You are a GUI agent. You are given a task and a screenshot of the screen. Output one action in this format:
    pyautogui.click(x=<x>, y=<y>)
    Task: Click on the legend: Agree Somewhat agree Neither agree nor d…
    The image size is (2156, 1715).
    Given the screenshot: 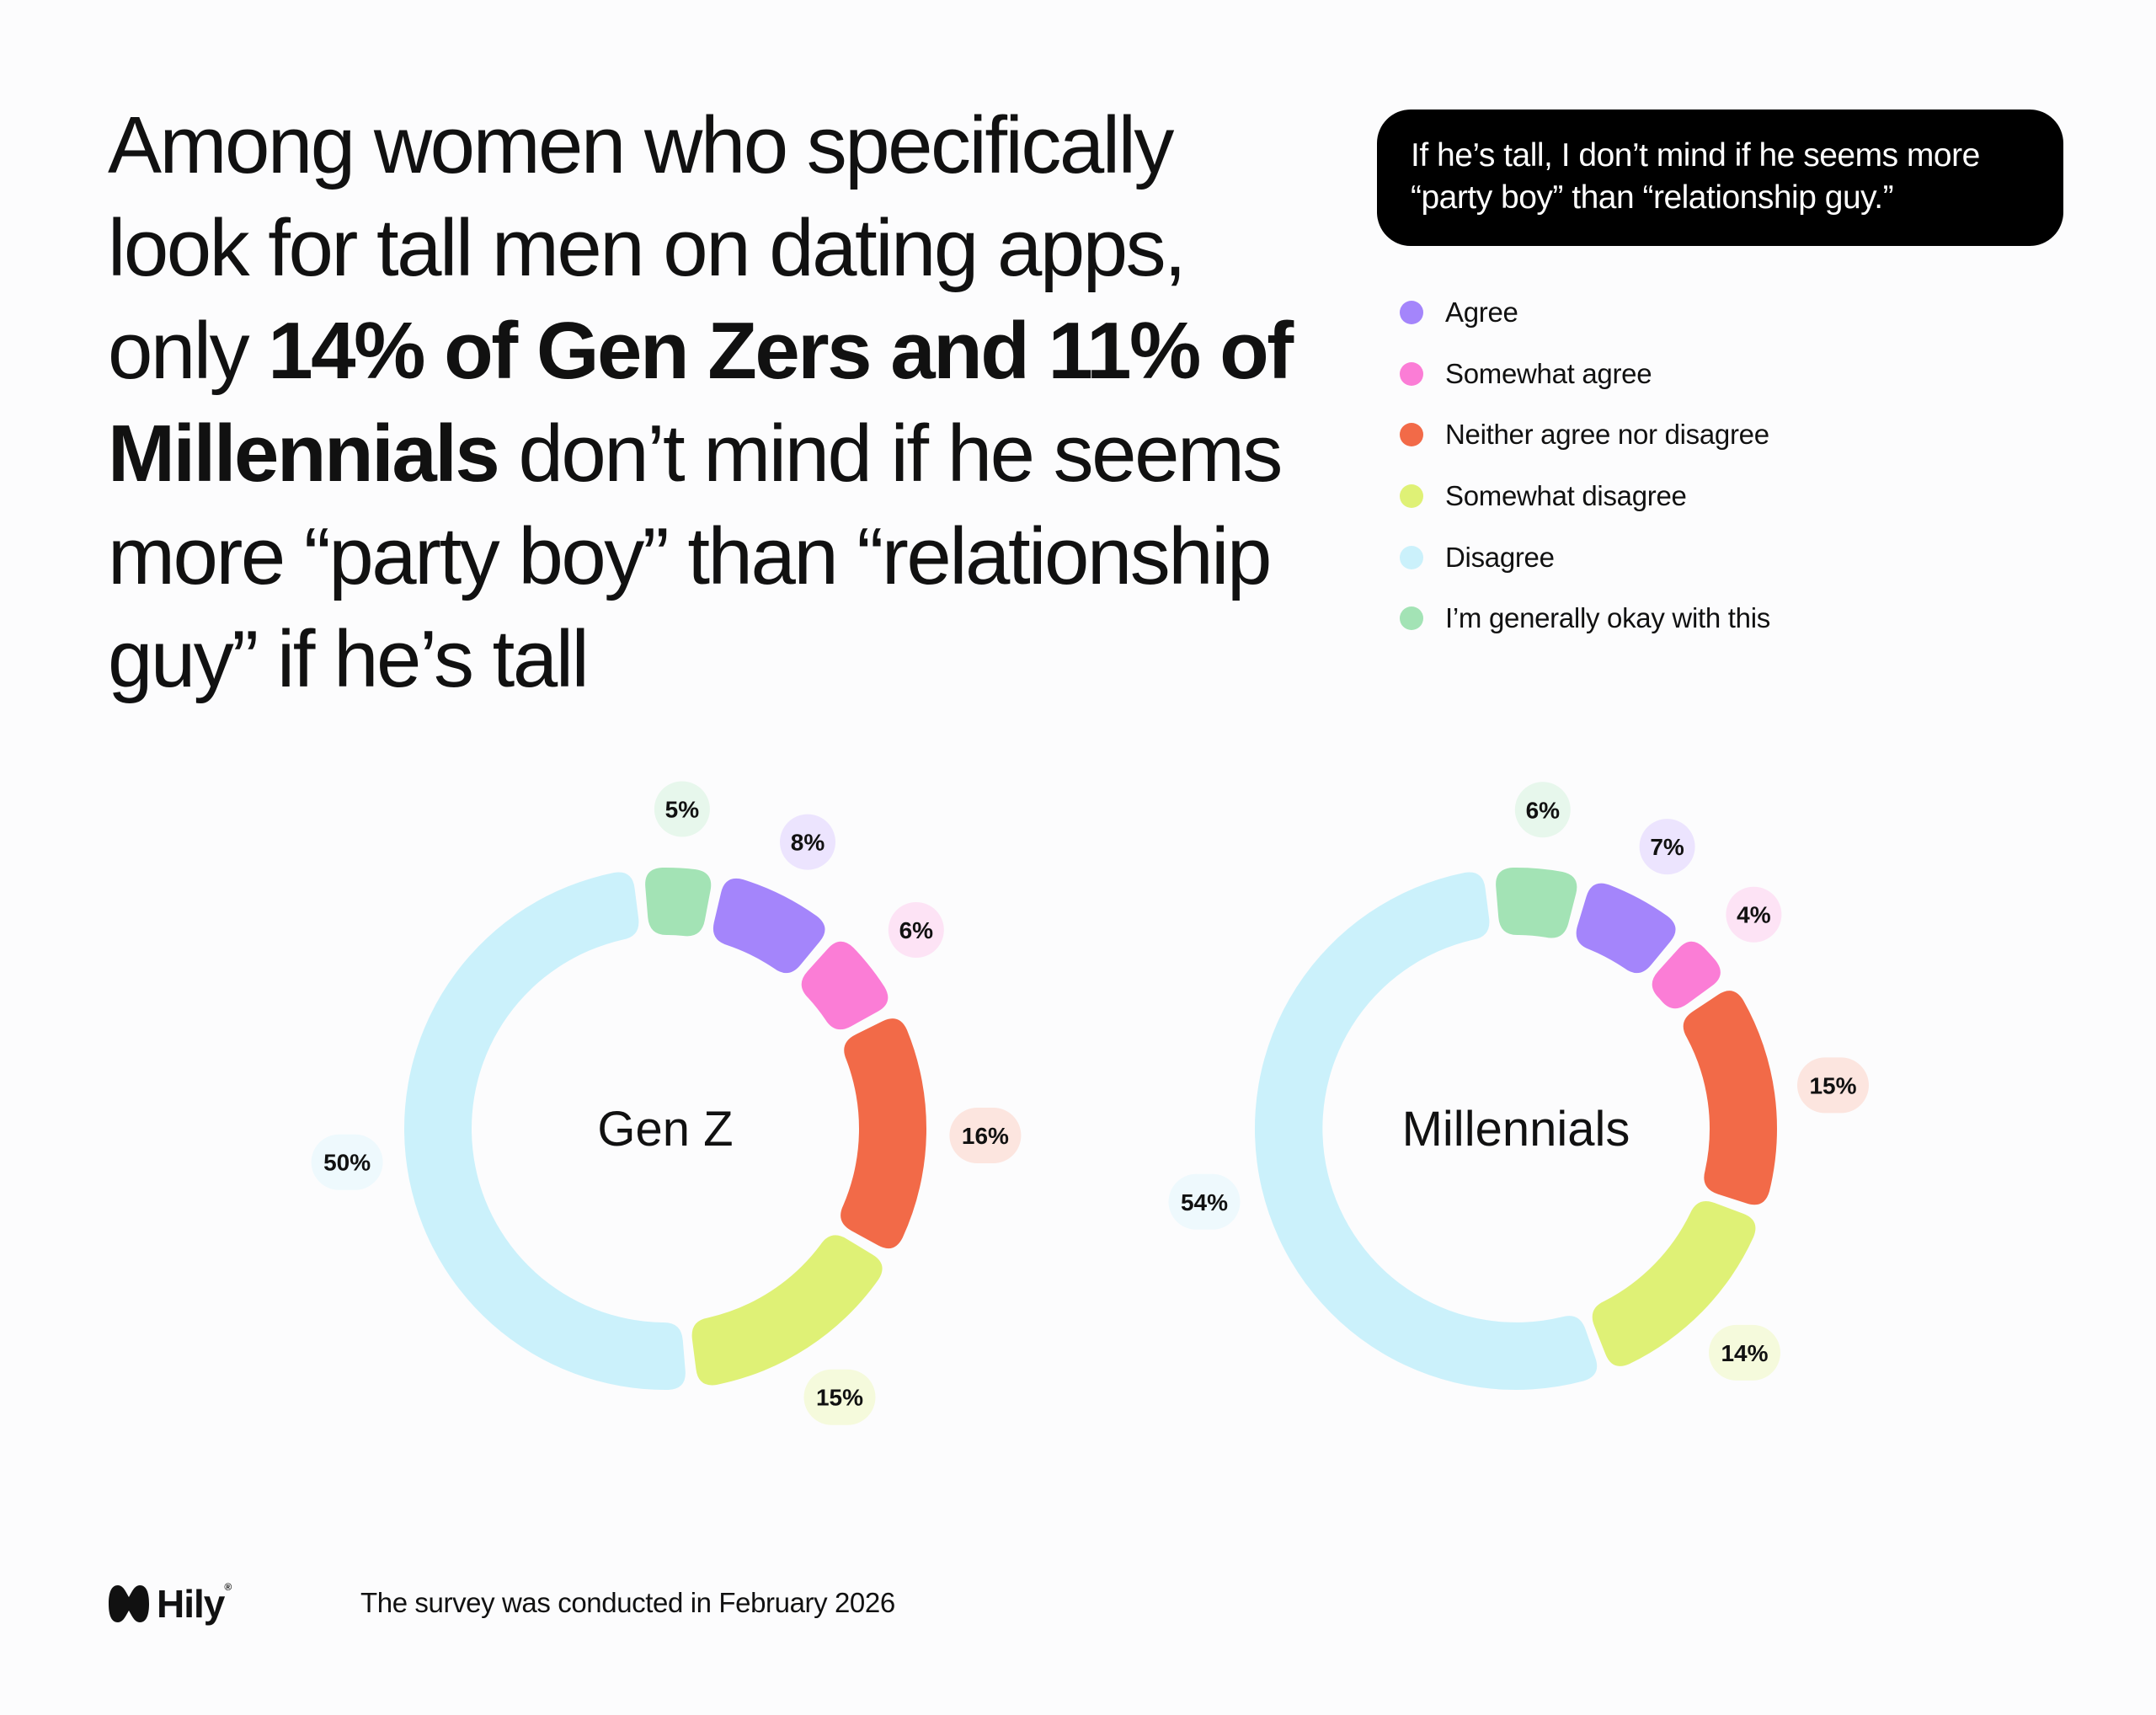 What is the action you would take?
    pyautogui.click(x=1585, y=466)
    